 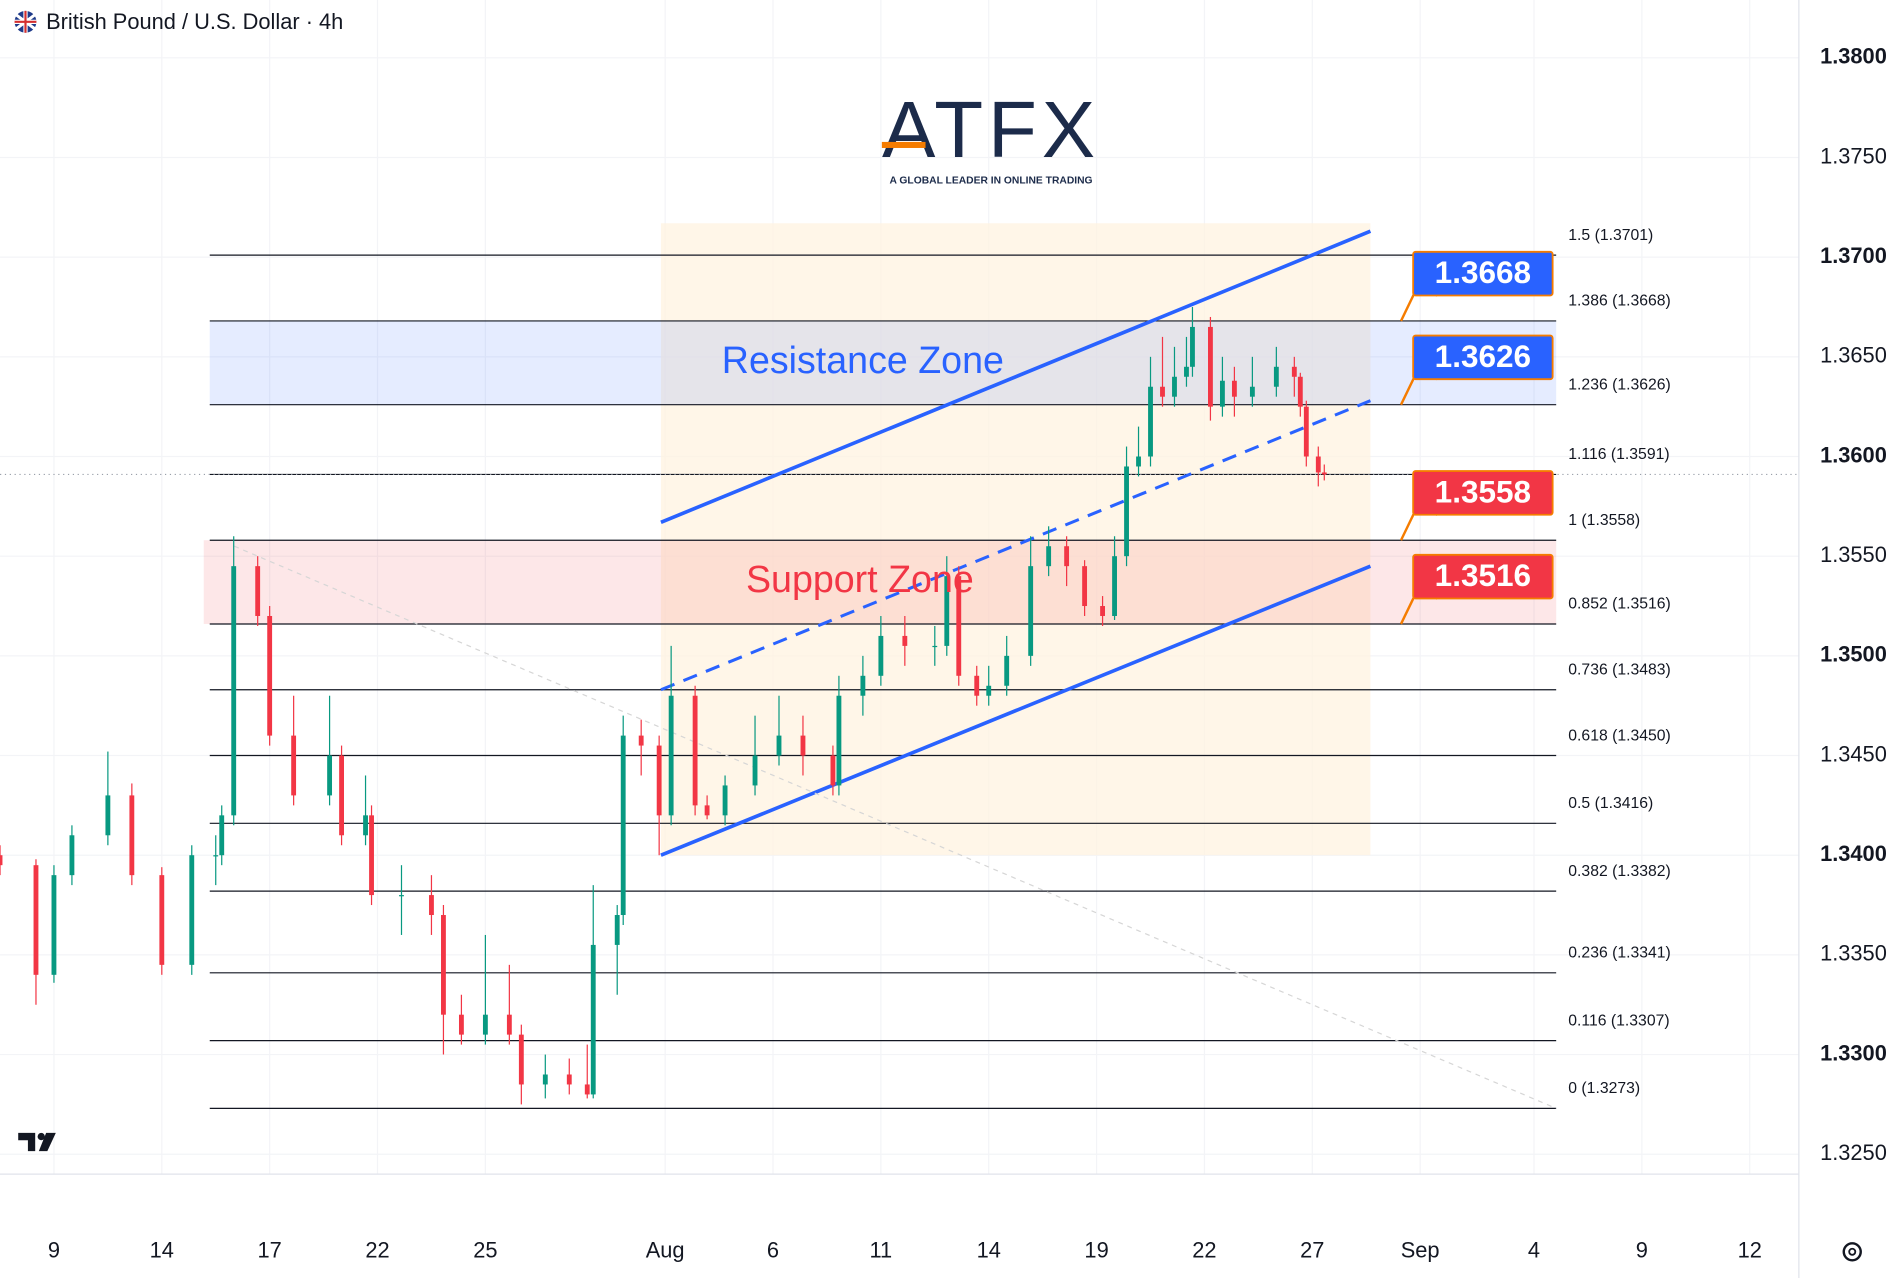 I want to click on x-tick-label: Sep, so click(x=1420, y=1250).